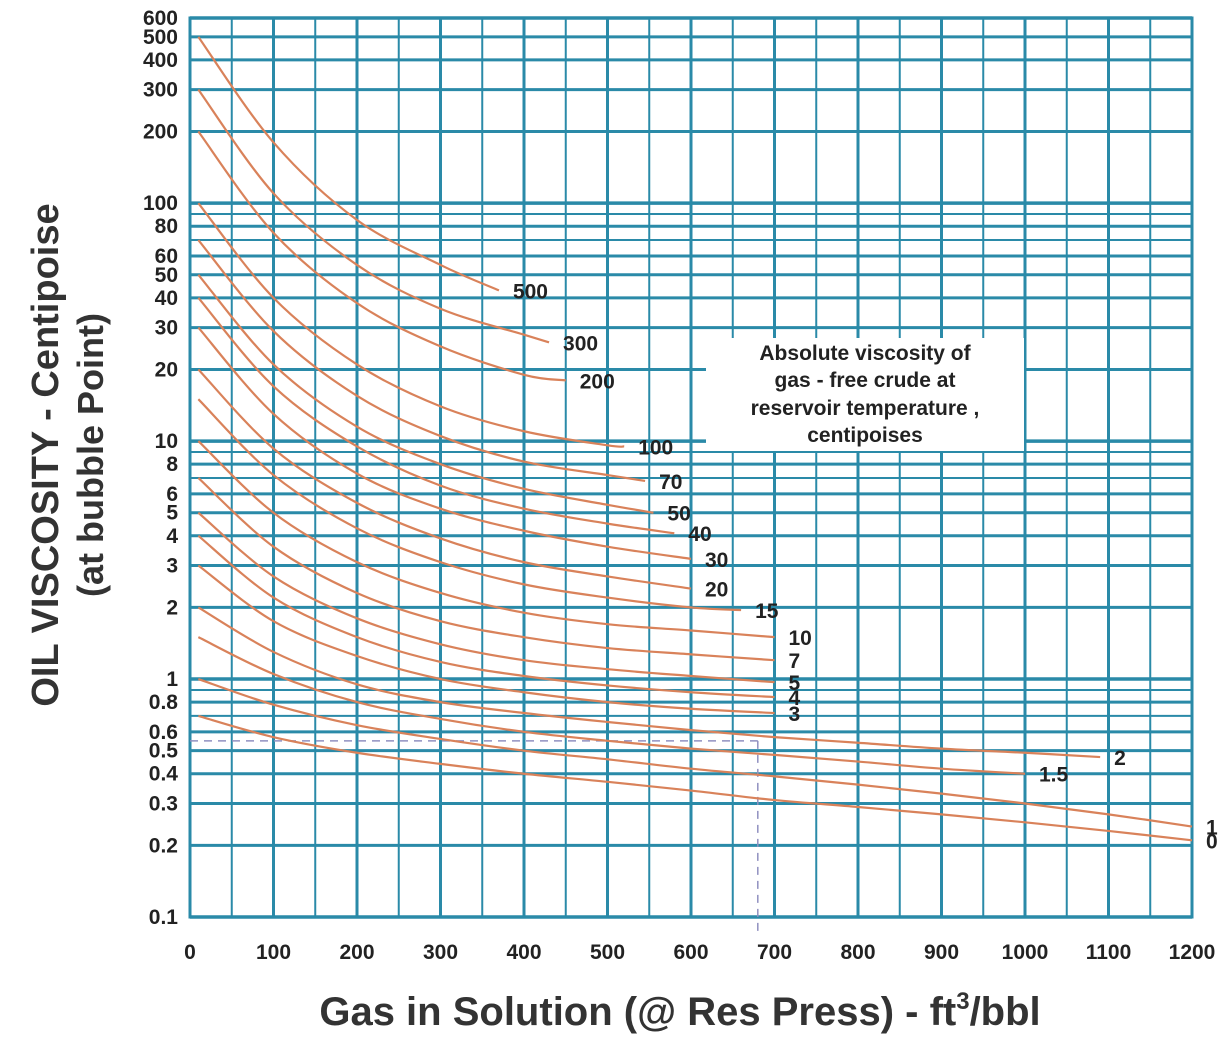  Describe the element at coordinates (795, 714) in the screenshot. I see `curve-label-3: 3` at that location.